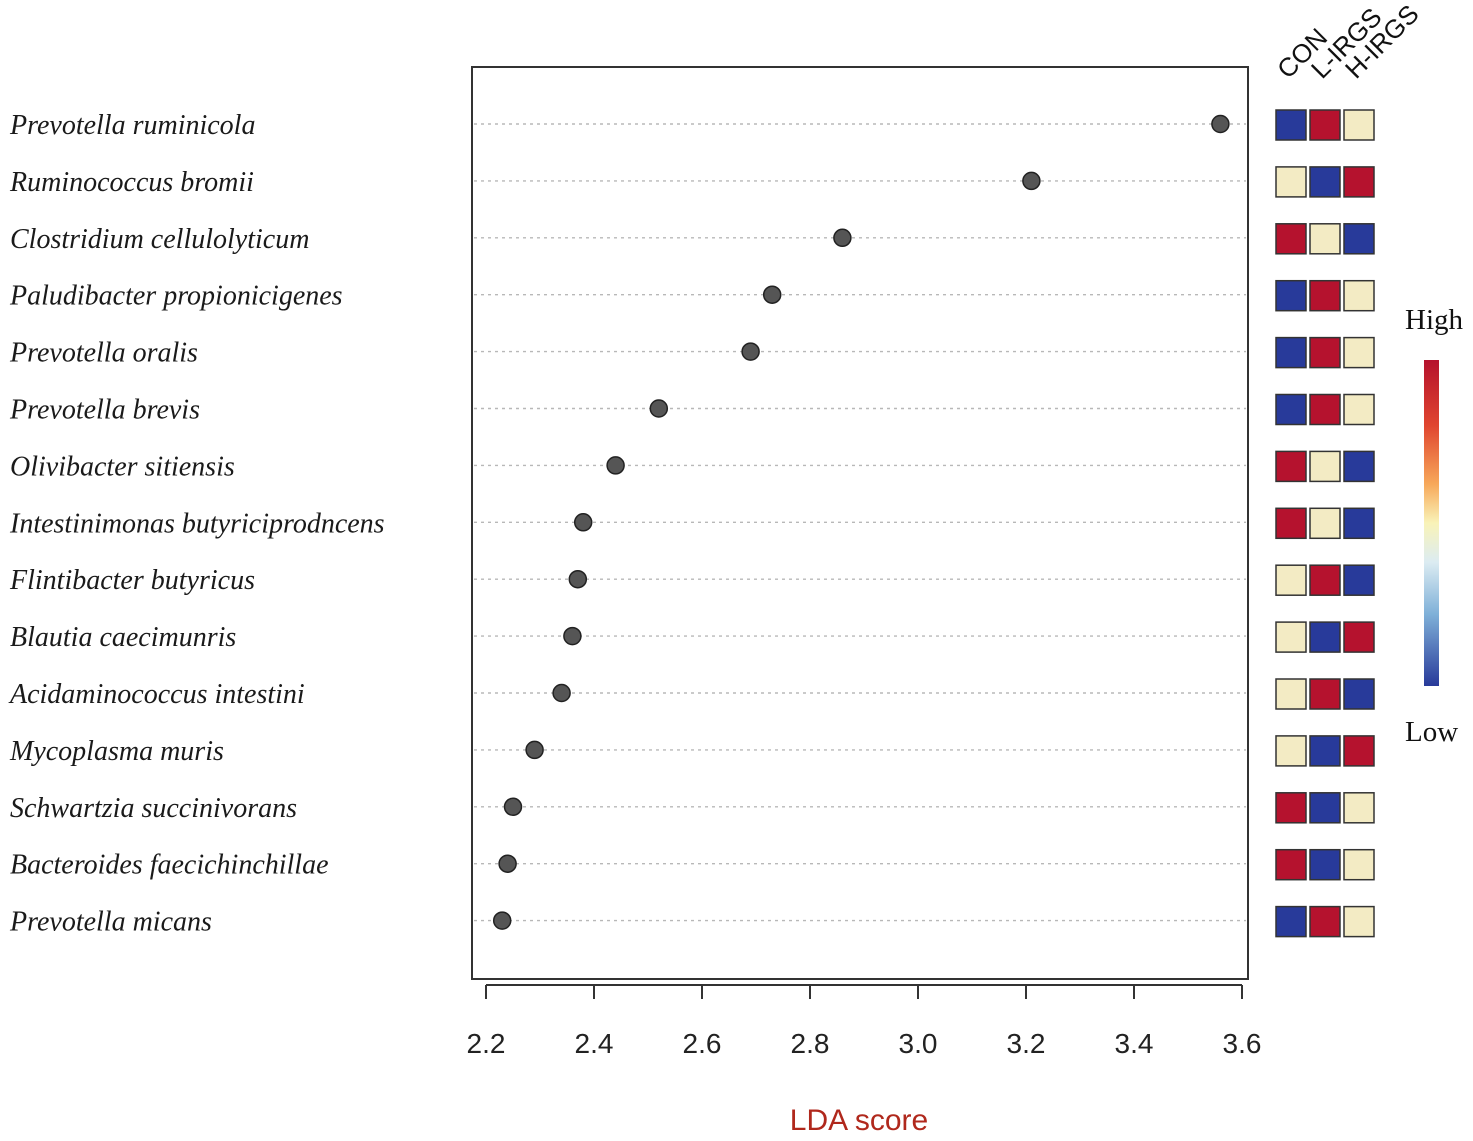 This screenshot has height=1141, width=1473. I want to click on abundance-heatmap, so click(1325, 523).